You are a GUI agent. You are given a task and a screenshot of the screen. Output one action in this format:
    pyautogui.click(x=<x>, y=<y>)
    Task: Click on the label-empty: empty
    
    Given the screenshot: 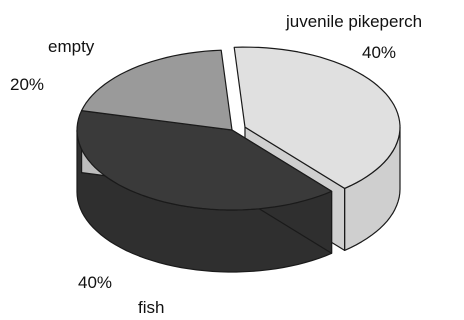 What is the action you would take?
    pyautogui.click(x=71, y=46)
    